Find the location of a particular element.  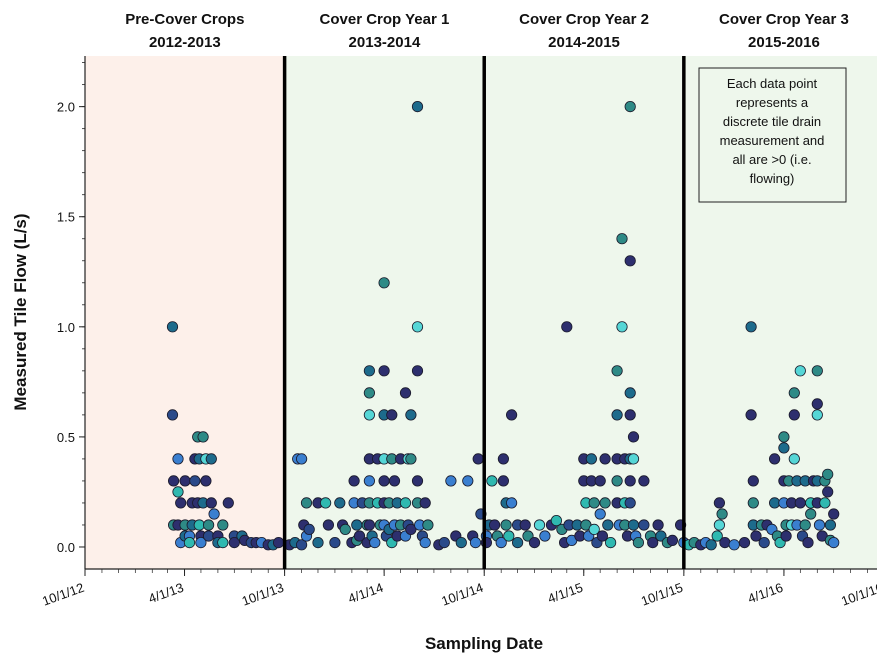

x-axis-title: Sampling Date is located at coordinates (484, 643).